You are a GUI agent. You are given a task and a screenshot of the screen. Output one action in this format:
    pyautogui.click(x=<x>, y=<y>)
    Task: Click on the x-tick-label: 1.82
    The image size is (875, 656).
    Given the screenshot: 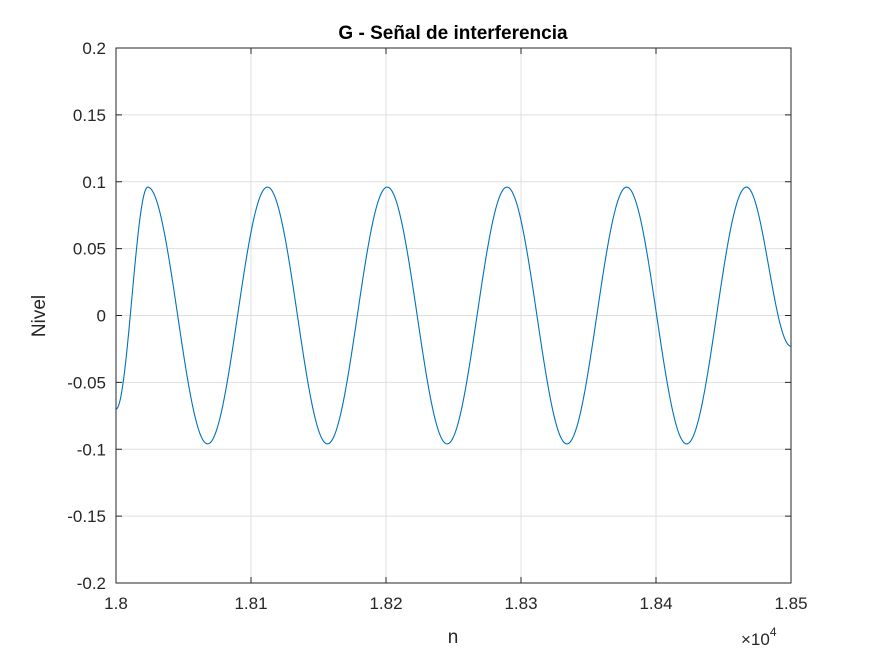 What is the action you would take?
    pyautogui.click(x=385, y=603)
    